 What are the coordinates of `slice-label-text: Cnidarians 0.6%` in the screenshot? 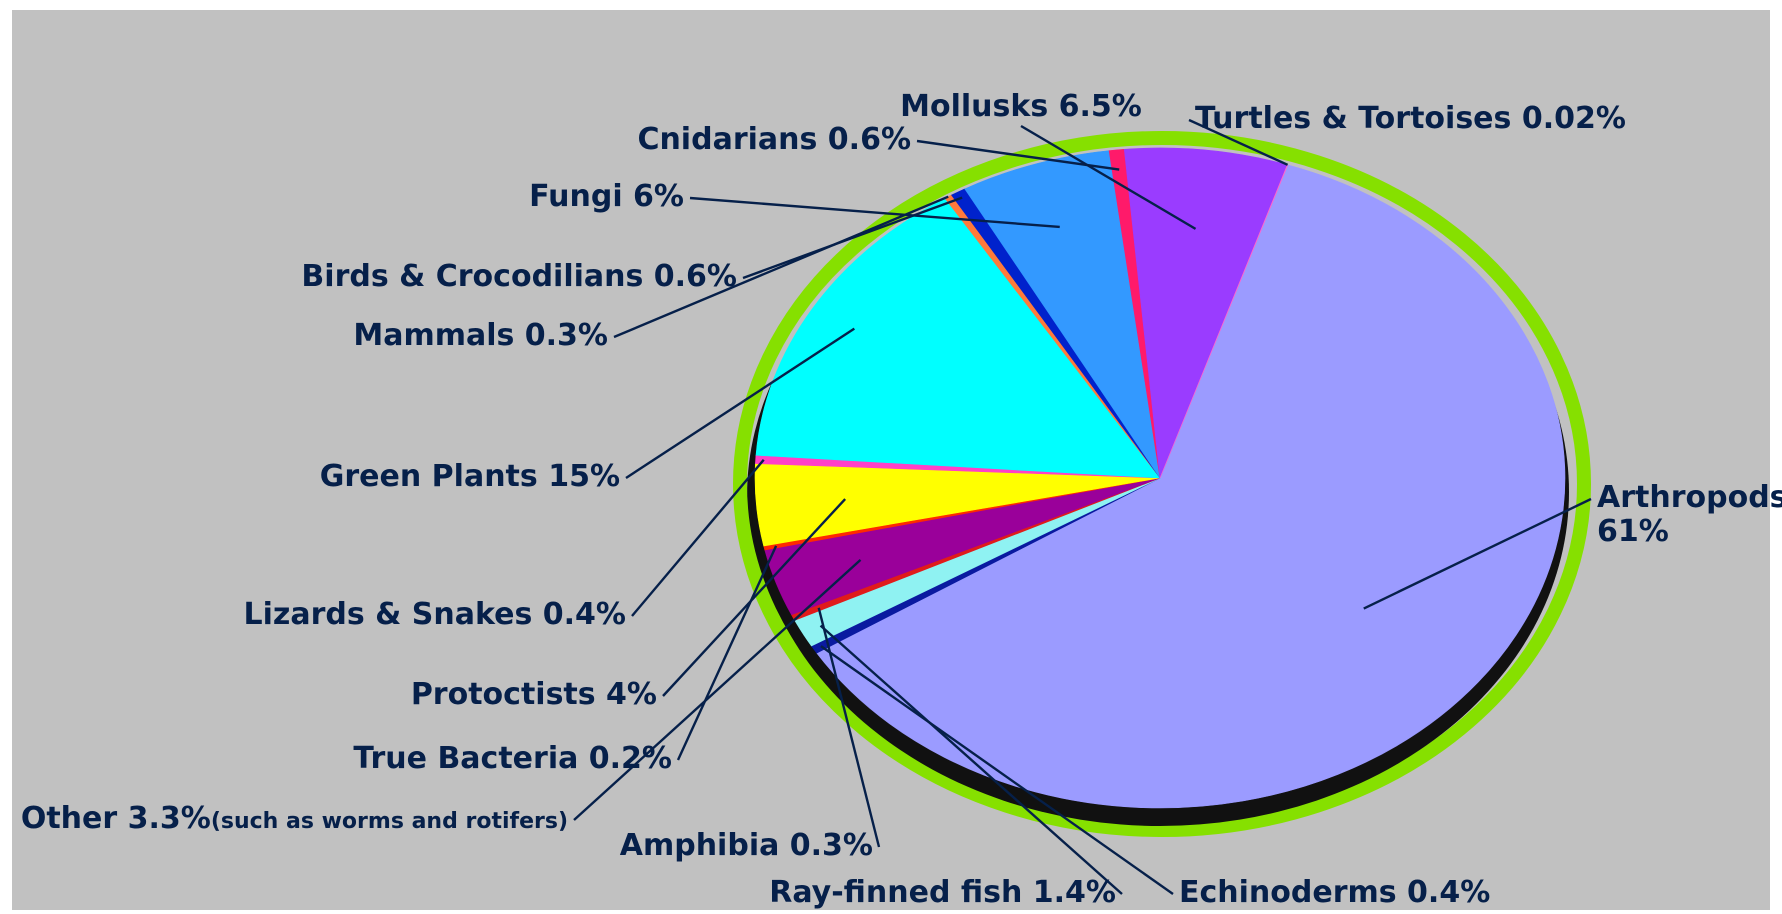 It's located at (774, 139).